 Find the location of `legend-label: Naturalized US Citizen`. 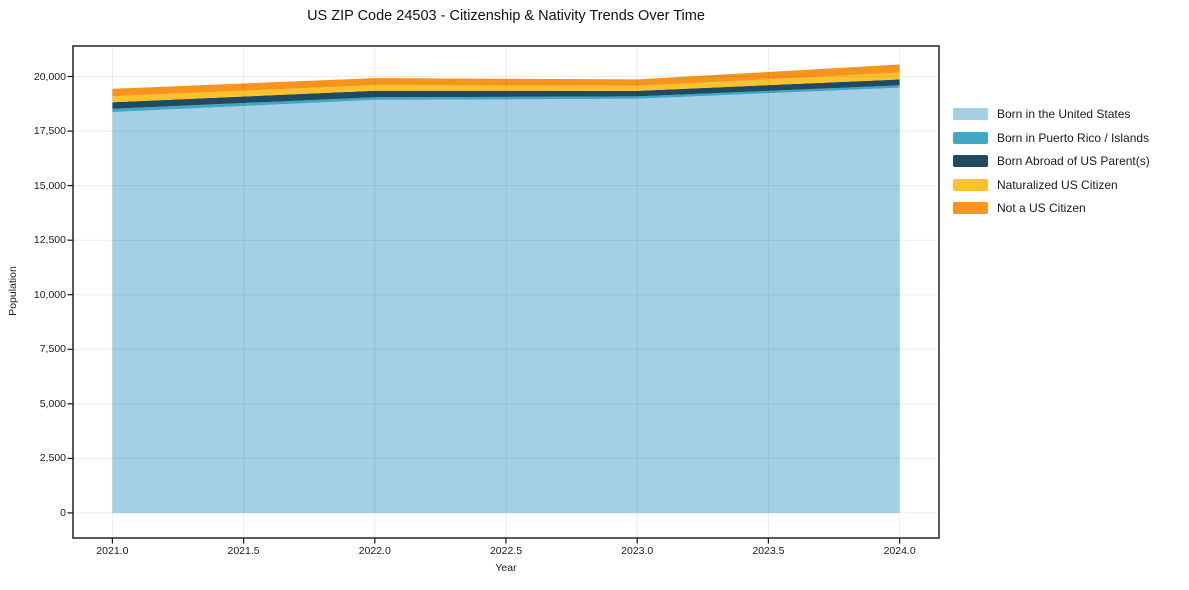

legend-label: Naturalized US Citizen is located at coordinates (1057, 184).